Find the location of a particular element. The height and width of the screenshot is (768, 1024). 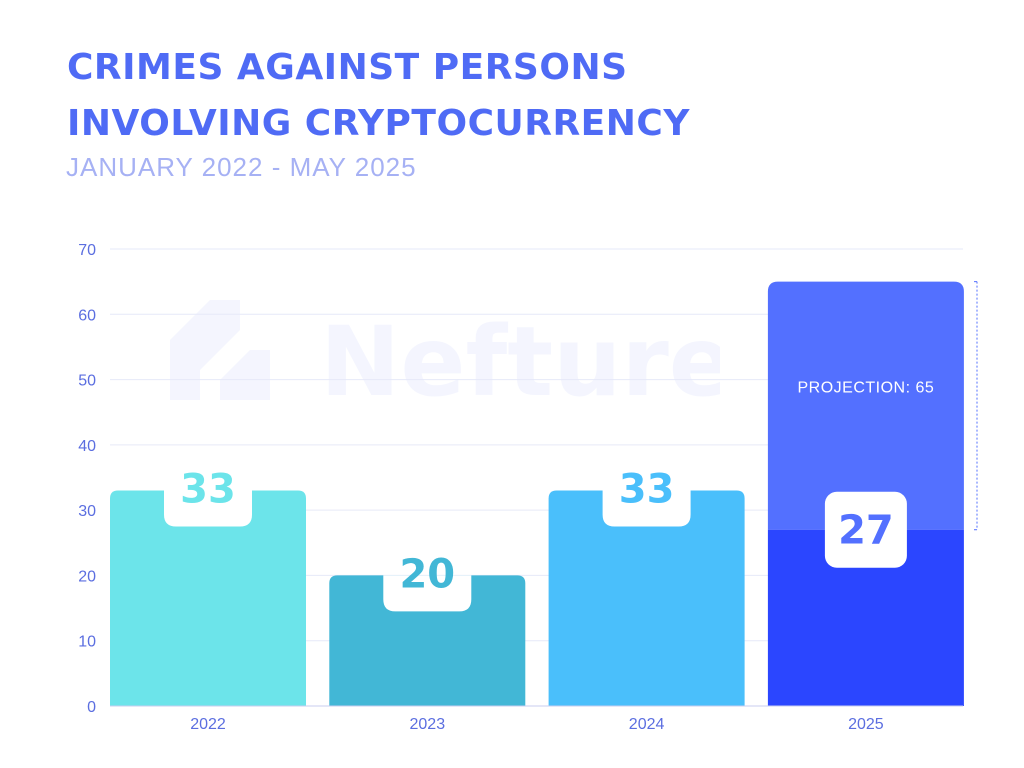

watermark-text: Nefture is located at coordinates (520, 362).